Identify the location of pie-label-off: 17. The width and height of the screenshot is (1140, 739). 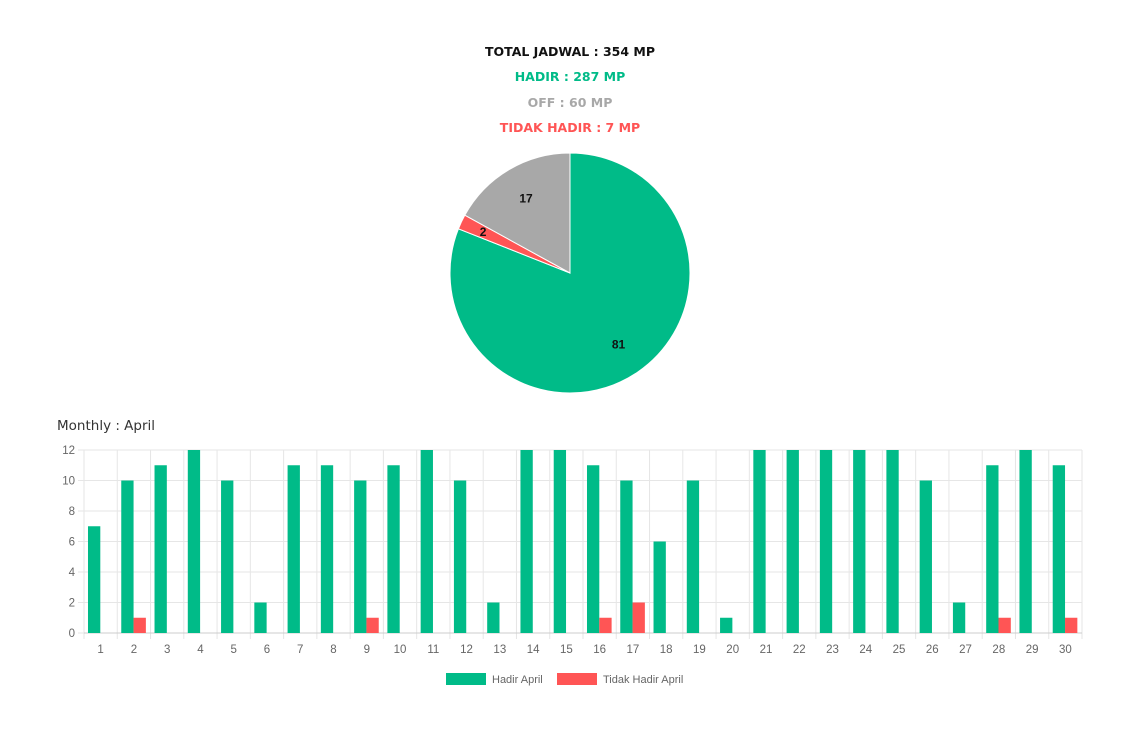
(526, 199).